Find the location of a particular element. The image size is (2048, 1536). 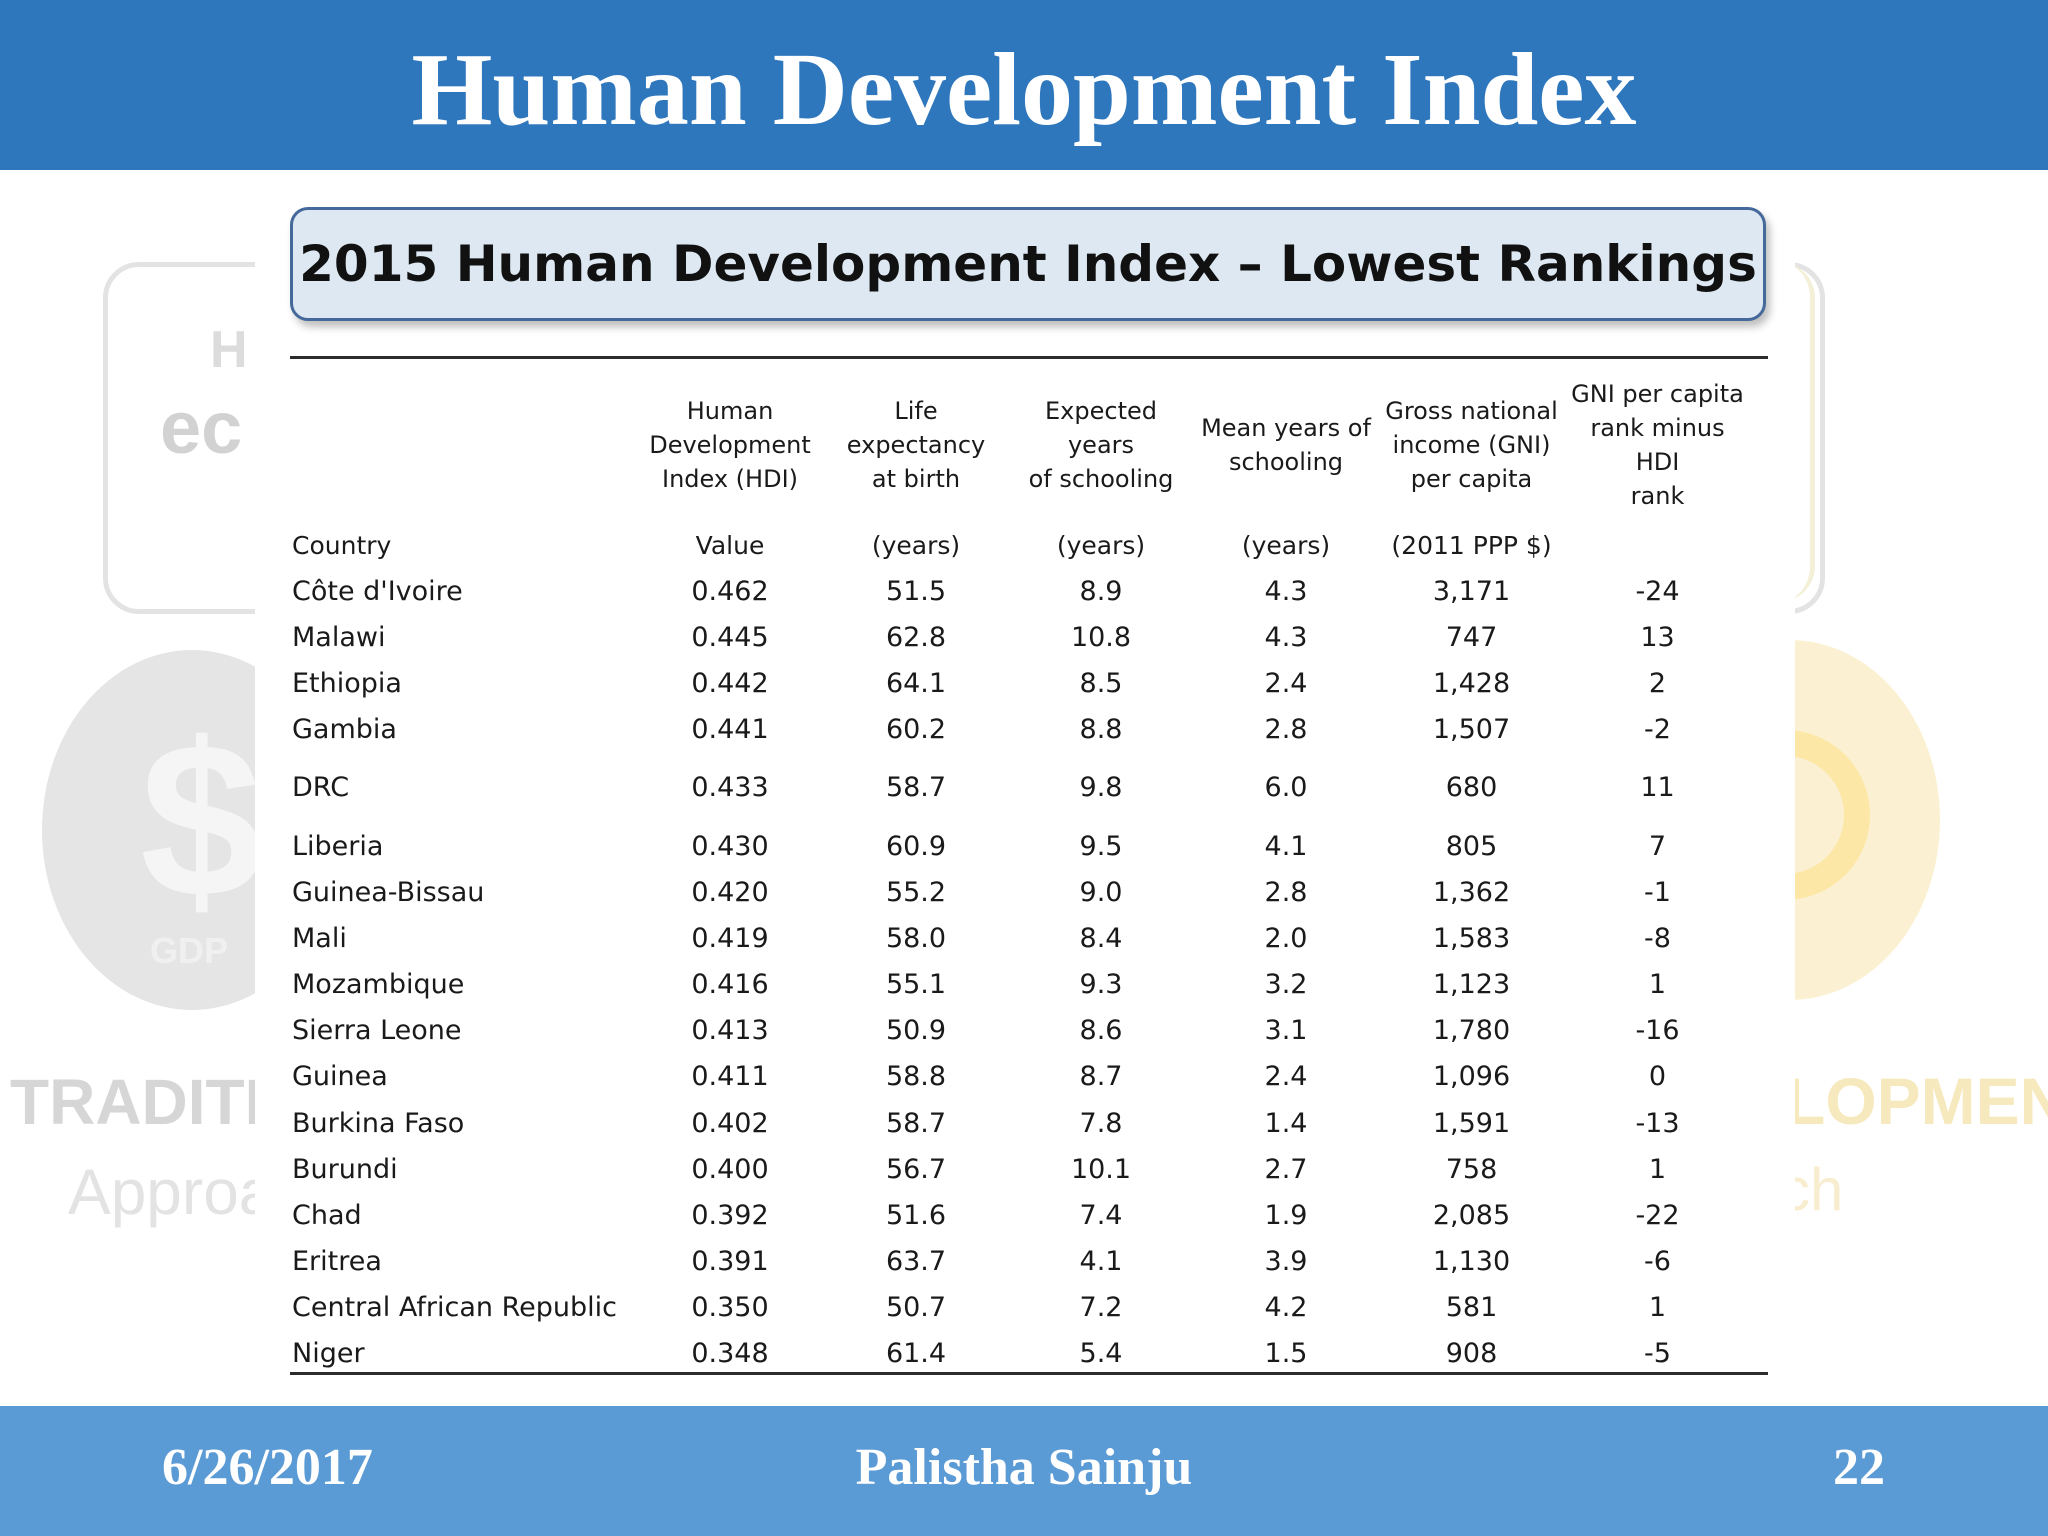

table-row: Eritrea 0.391 63.7 4.1 3.9 1,130 -6 is located at coordinates (1024, 1262).